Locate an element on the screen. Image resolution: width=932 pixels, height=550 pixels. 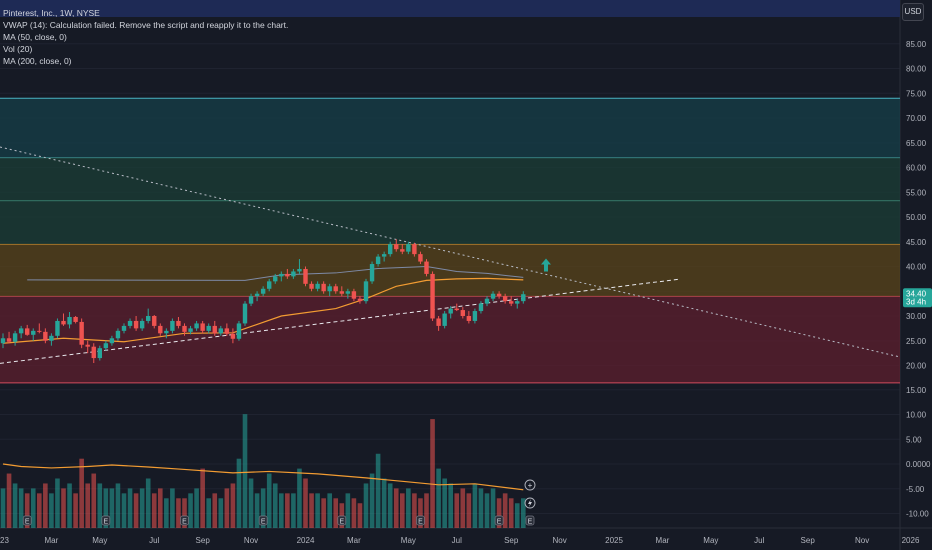
time-tick-label: 23 is located at coordinates (4, 540).